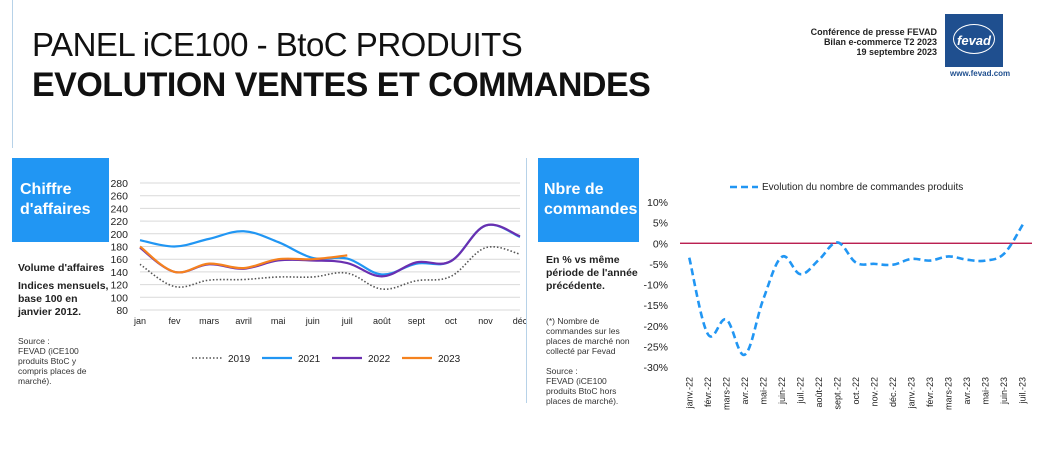 The height and width of the screenshot is (464, 1043). Describe the element at coordinates (655, 286) in the screenshot. I see `y-tick-label: -10%` at that location.